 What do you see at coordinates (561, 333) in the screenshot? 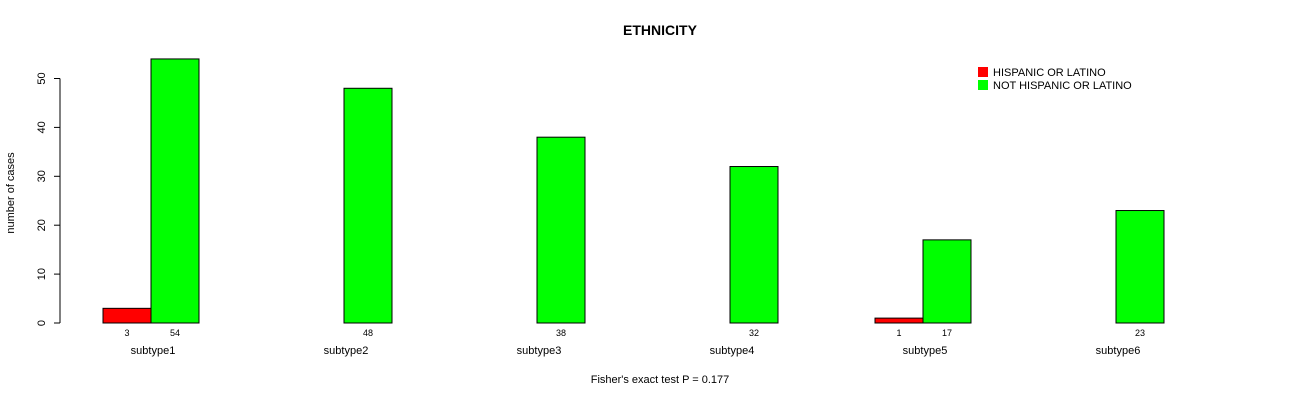
I see `bar-value-label: 38` at bounding box center [561, 333].